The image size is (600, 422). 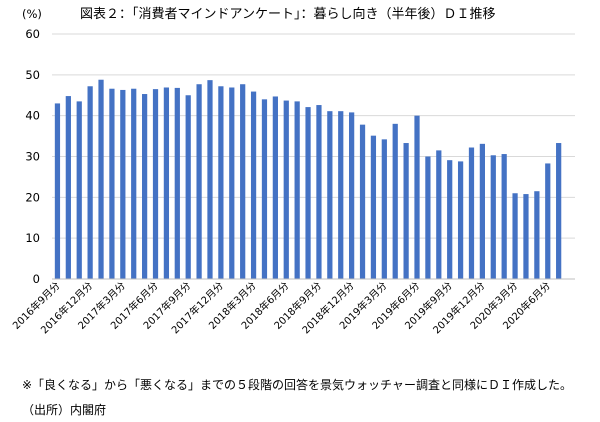 I want to click on y-tick-labels: 0 10 20 30 40 50 60, so click(x=32, y=156).